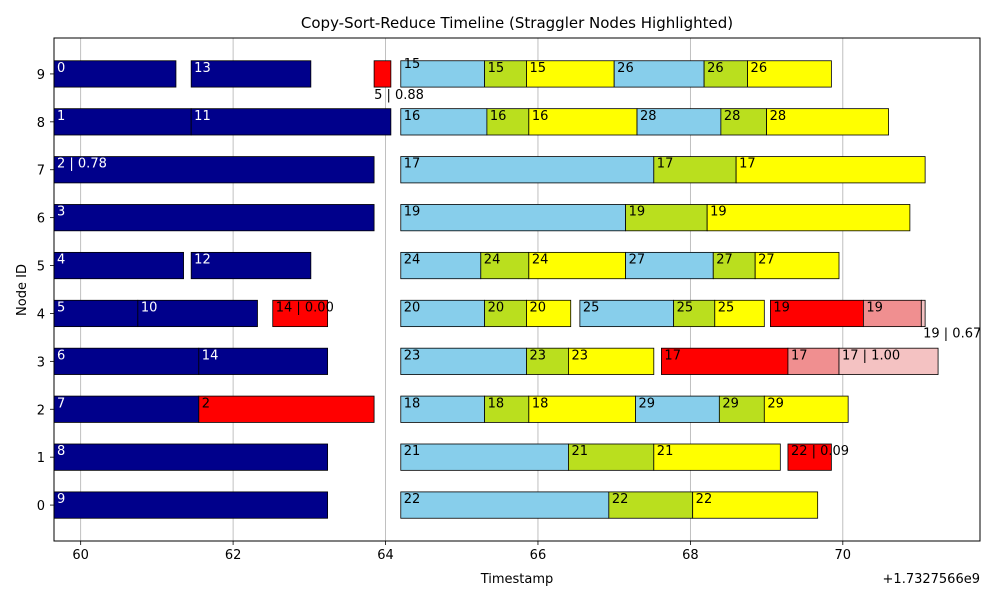 The image size is (1000, 600). I want to click on y-tick-label-straggler: 1, so click(41, 458).